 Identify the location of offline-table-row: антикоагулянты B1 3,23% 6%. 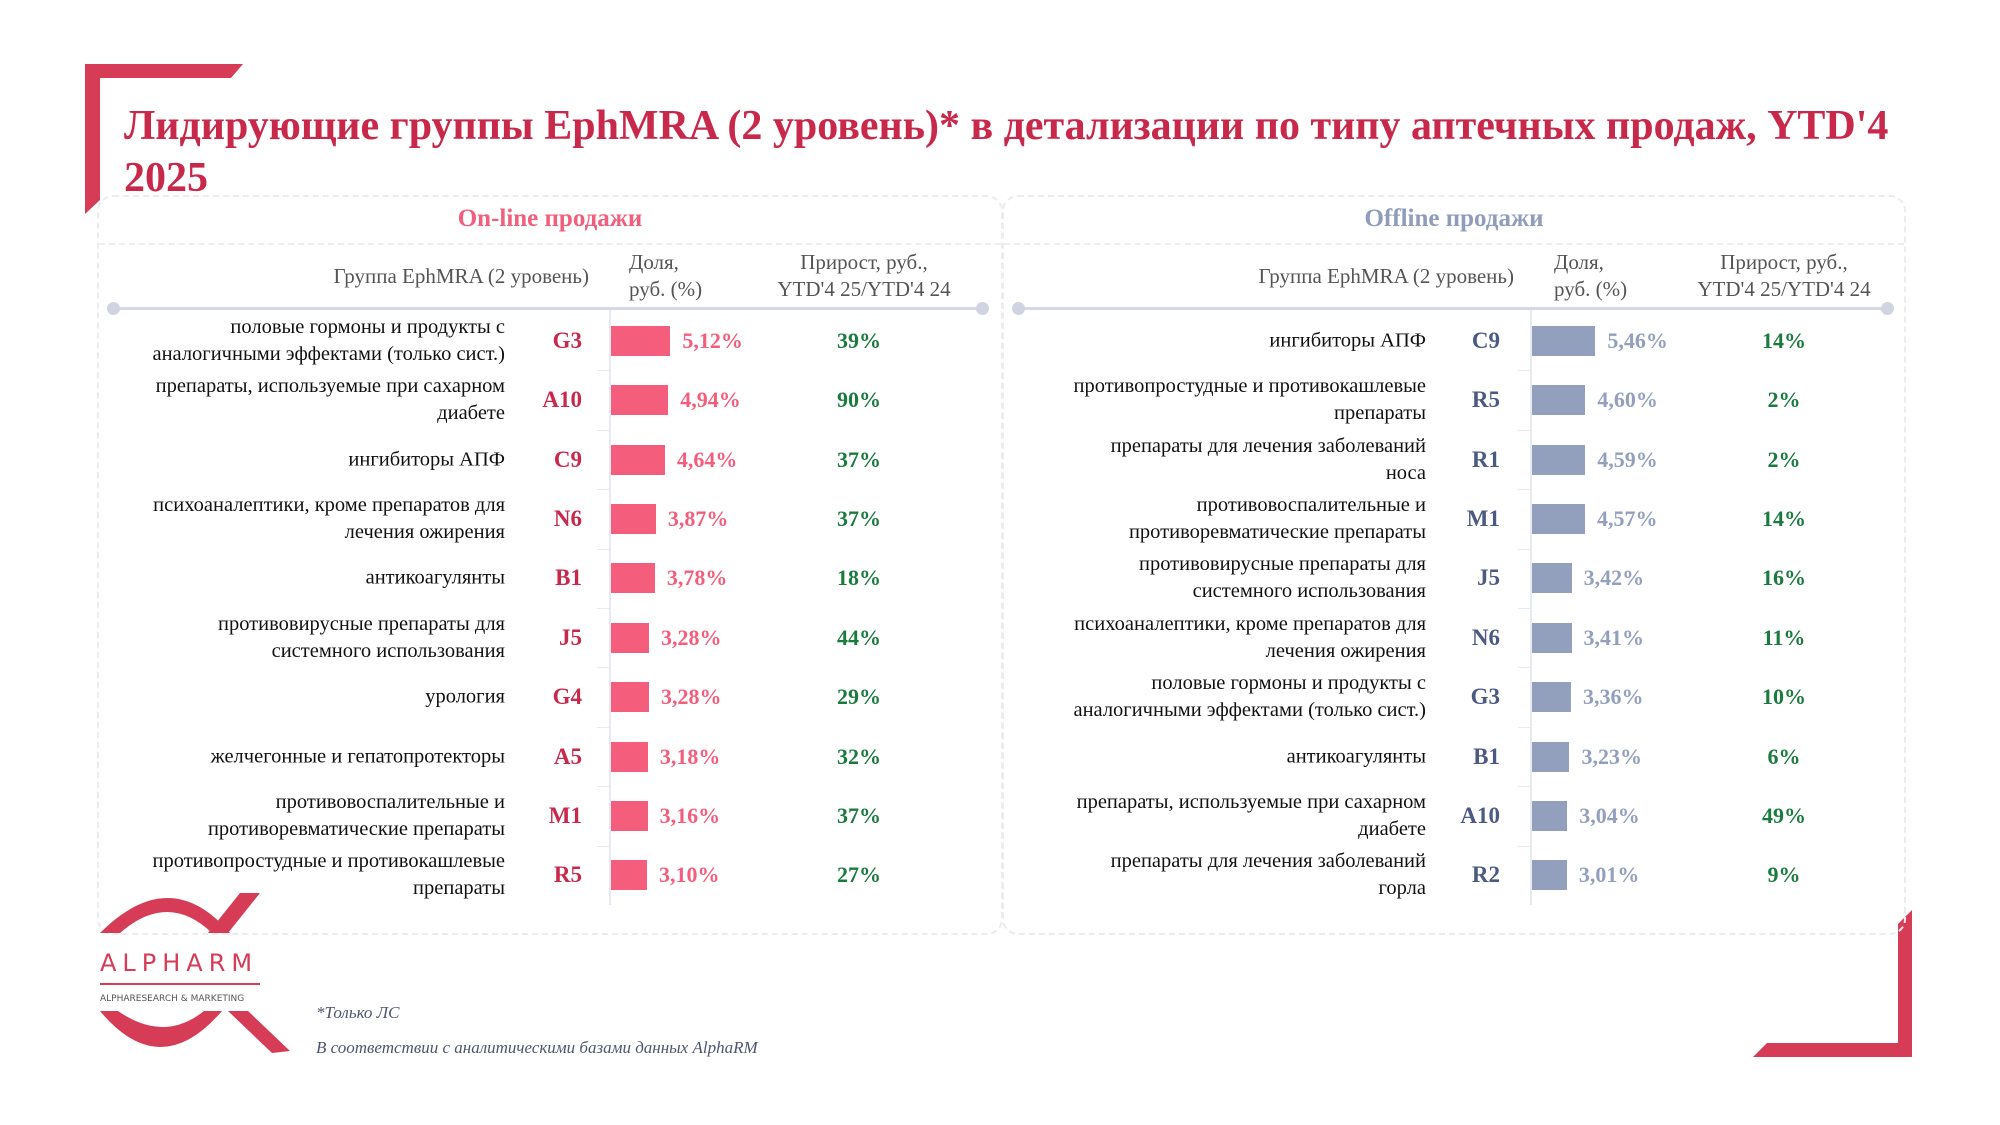
(1454, 756).